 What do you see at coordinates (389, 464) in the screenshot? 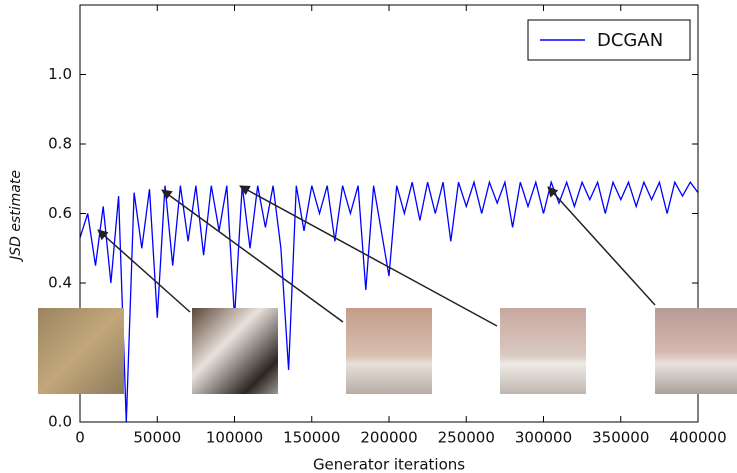
I see `x-axis-label: Generator iterations` at bounding box center [389, 464].